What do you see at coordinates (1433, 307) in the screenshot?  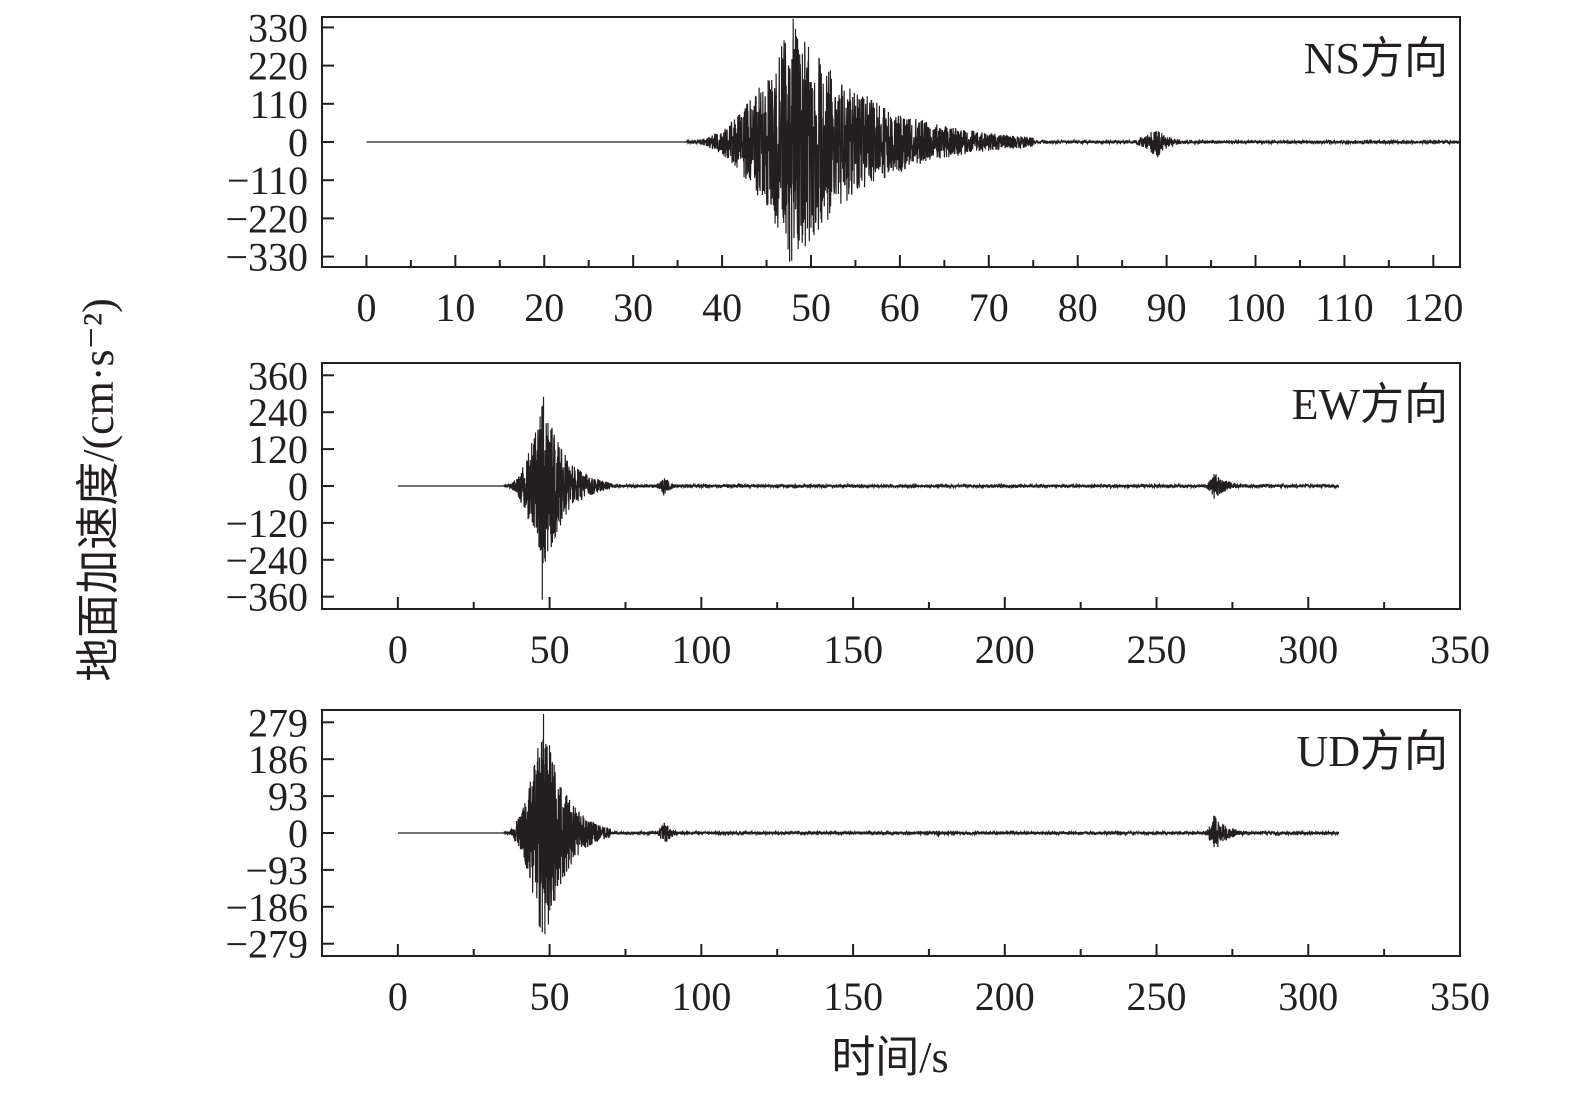 I see `x-tick-label: 120` at bounding box center [1433, 307].